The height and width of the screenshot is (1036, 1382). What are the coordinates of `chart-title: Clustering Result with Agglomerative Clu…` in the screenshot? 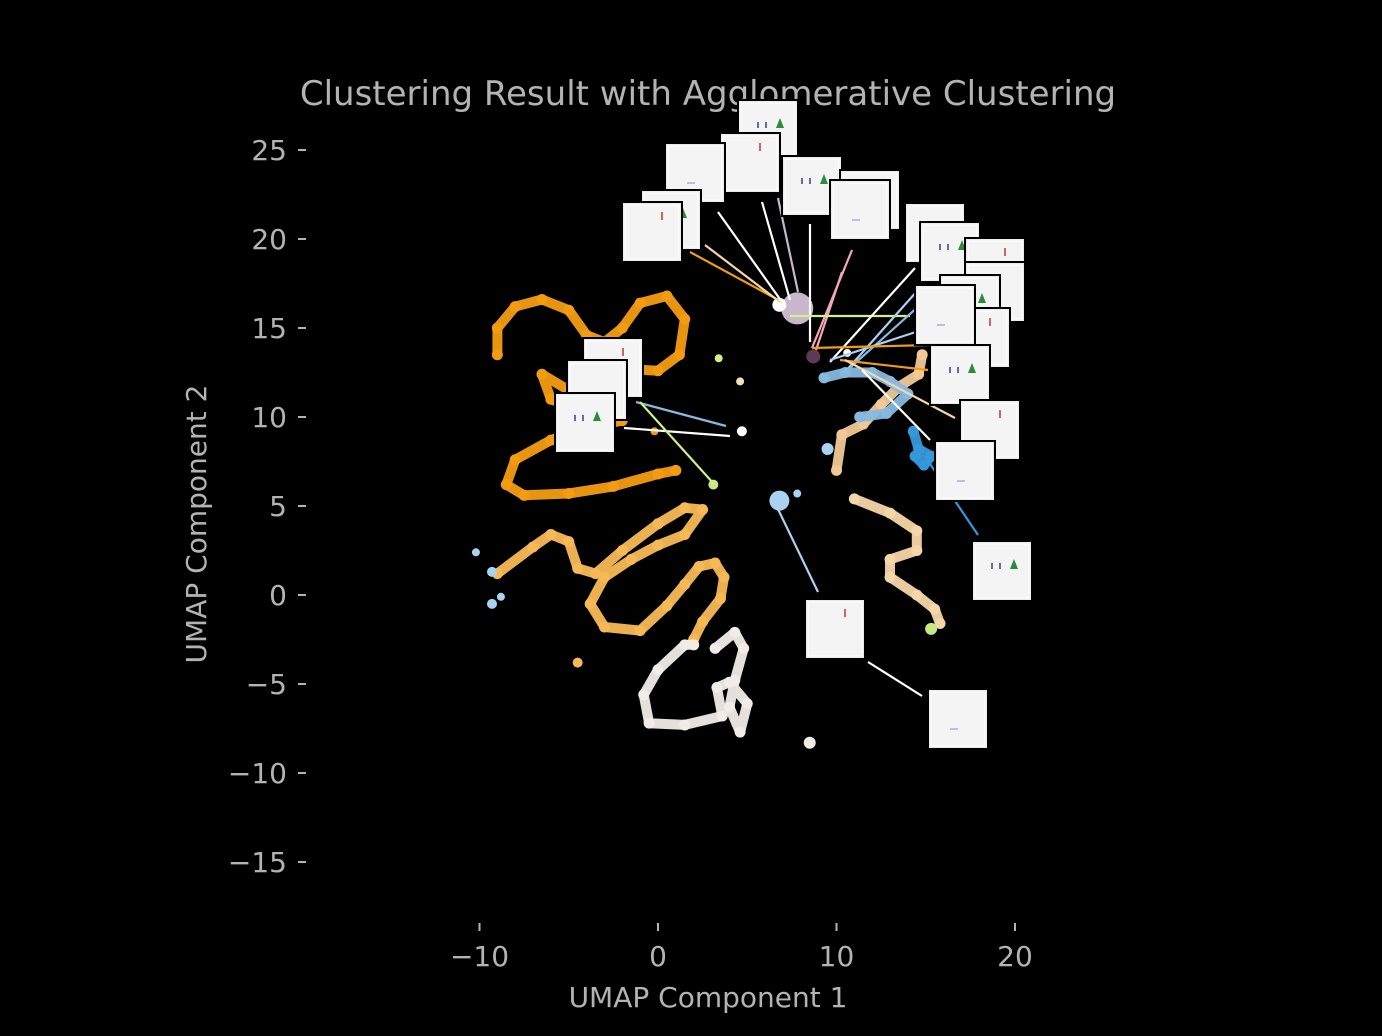 It's located at (708, 94).